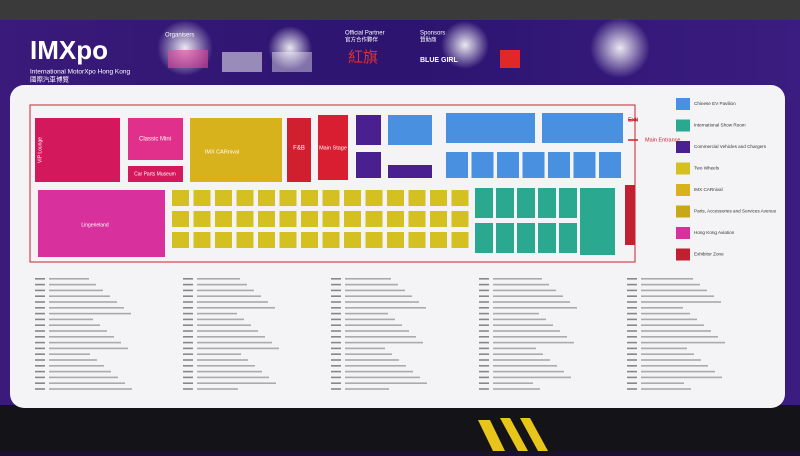 Image resolution: width=800 pixels, height=456 pixels. Describe the element at coordinates (683, 125) in the screenshot. I see `legend-swatch` at that location.